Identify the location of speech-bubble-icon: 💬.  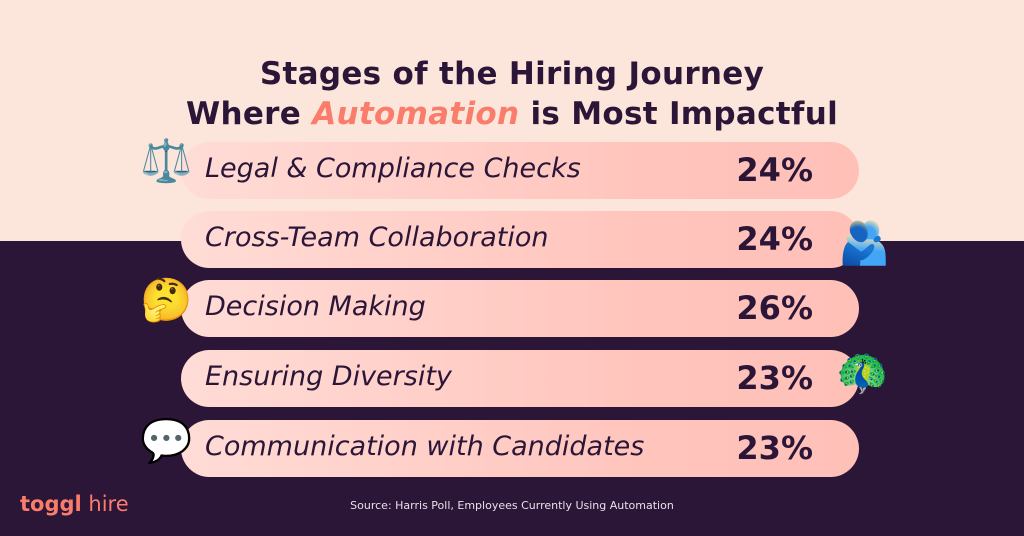
(166, 440).